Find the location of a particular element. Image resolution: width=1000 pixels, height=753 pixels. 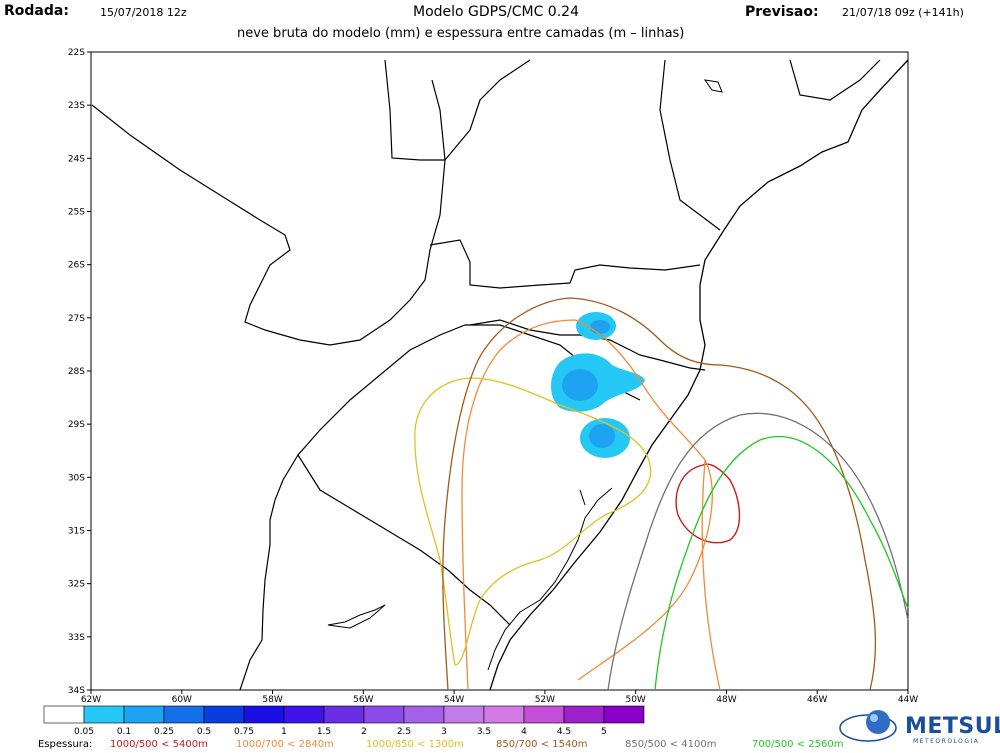

legend-item-700-500: 700/500 < 2560m is located at coordinates (798, 744).